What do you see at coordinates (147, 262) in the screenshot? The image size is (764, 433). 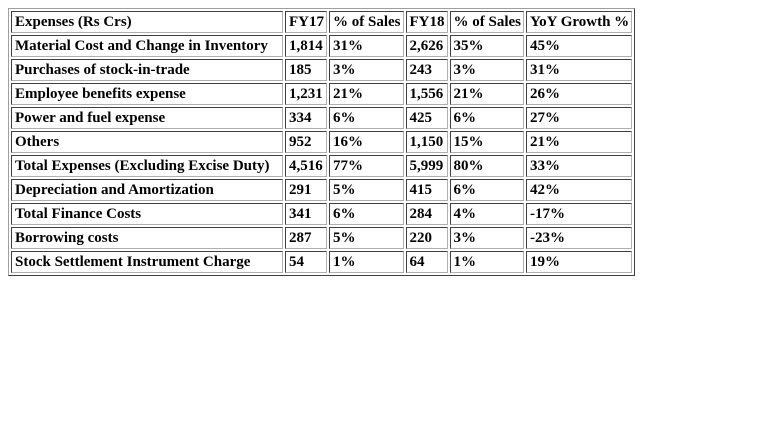 I see `row-label: Stock Settlement Instrument Charge` at bounding box center [147, 262].